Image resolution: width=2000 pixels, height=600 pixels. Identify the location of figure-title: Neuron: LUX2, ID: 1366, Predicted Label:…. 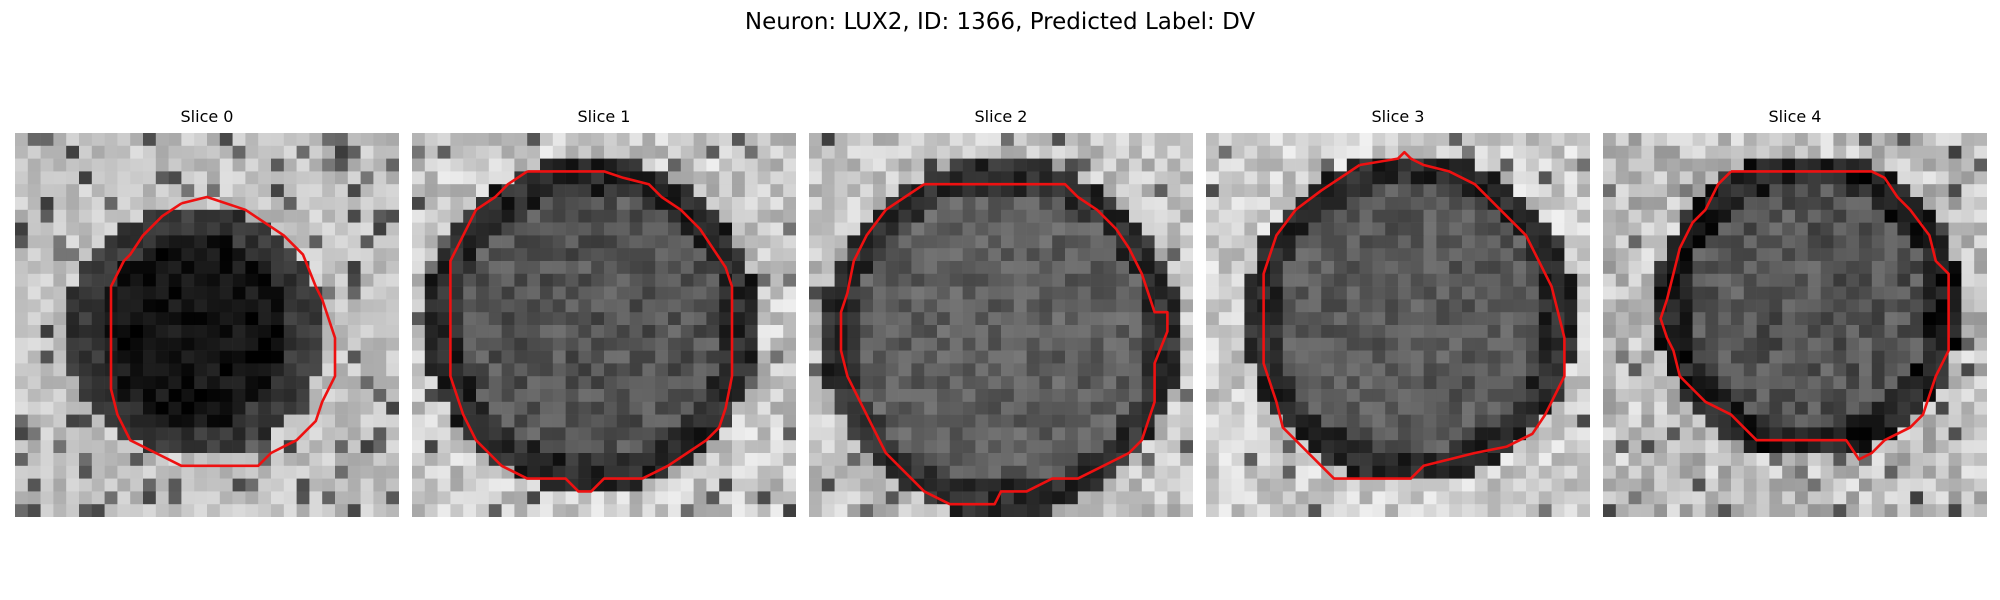
(1000, 22).